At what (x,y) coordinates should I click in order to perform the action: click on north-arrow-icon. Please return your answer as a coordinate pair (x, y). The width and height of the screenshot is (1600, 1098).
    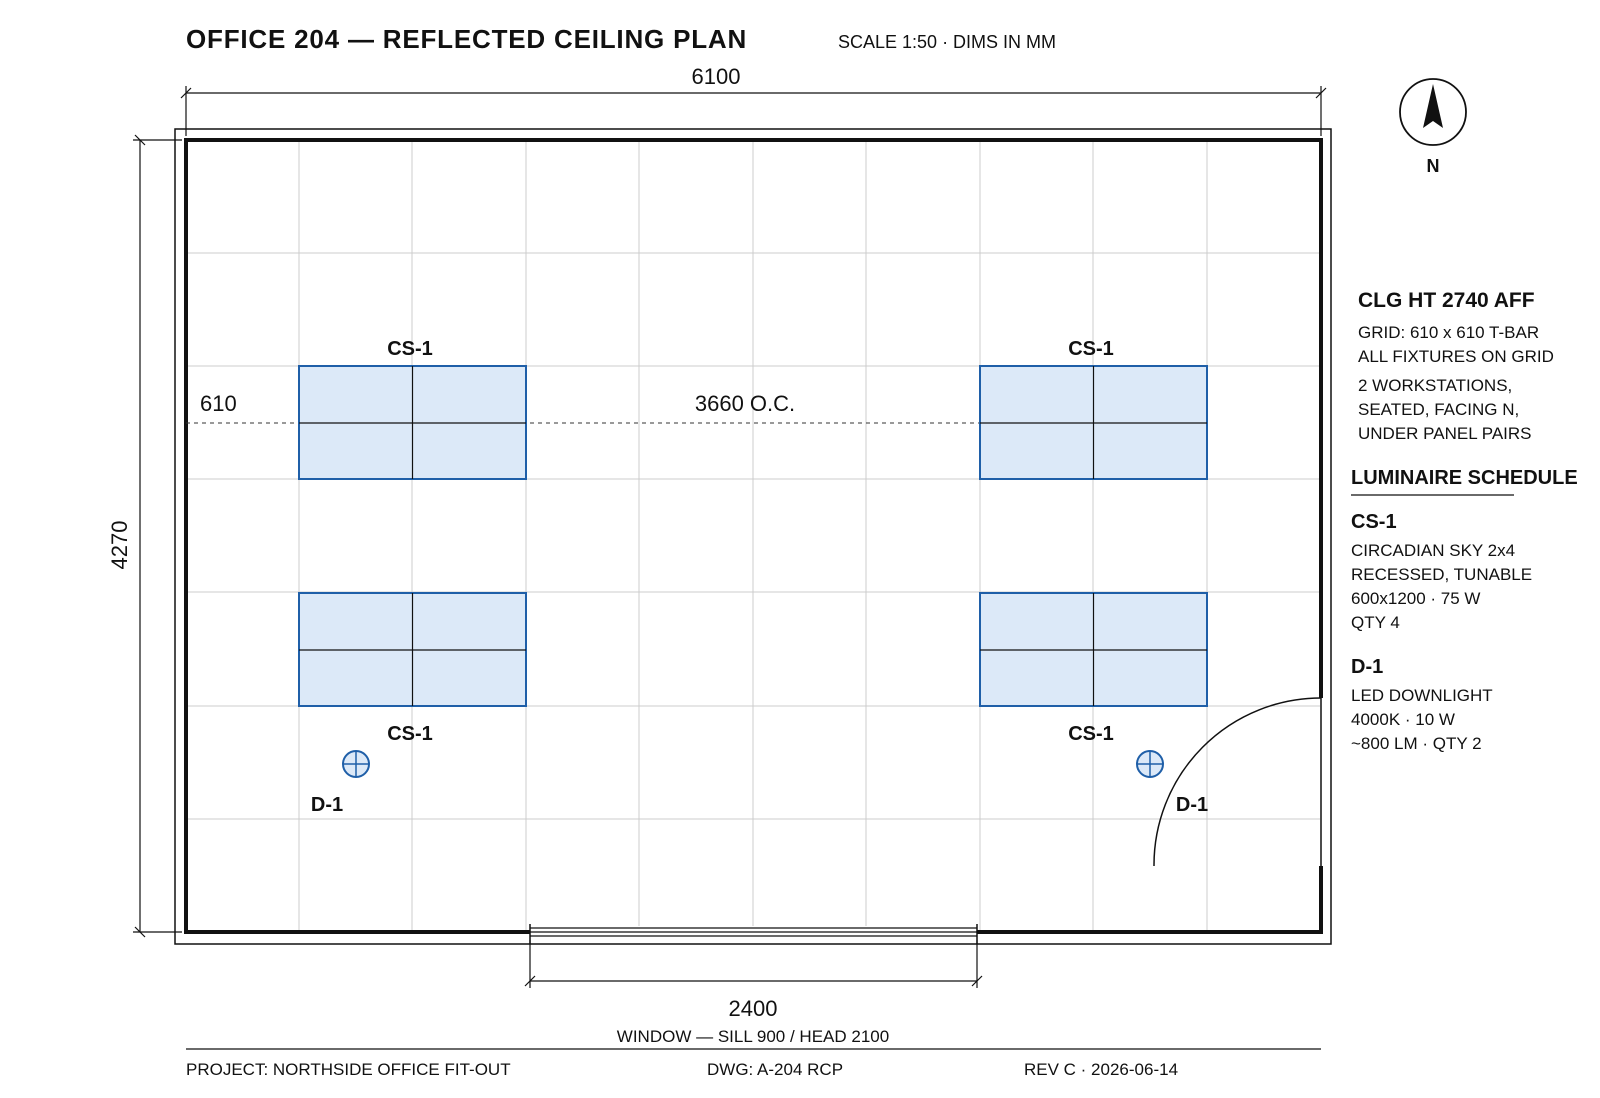
    Looking at the image, I should click on (1433, 112).